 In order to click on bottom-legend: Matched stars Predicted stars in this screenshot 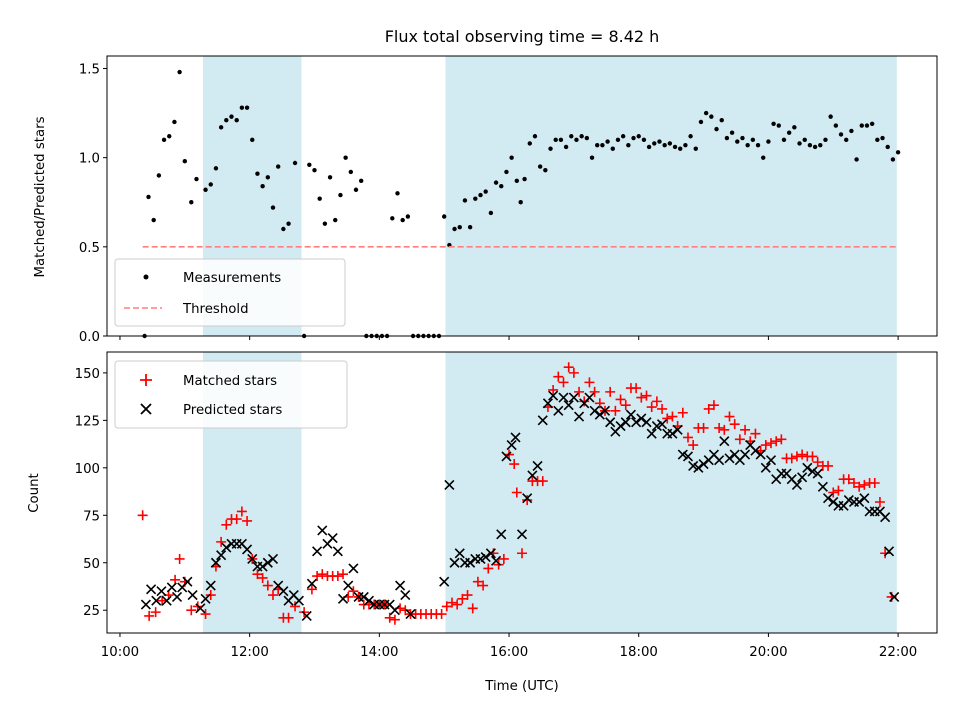, I will do `click(231, 394)`.